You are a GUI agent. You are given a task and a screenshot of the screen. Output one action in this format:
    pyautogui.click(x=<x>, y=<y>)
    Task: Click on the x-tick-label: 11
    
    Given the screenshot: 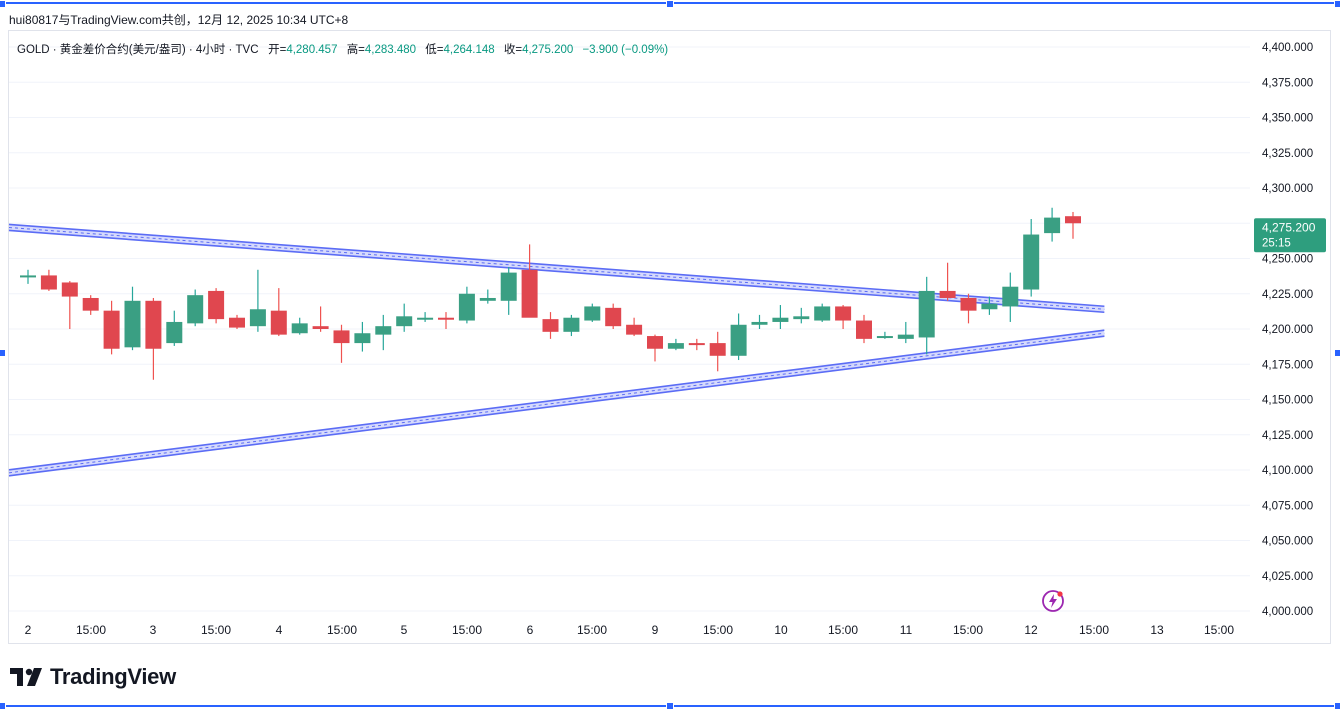 What is the action you would take?
    pyautogui.click(x=906, y=630)
    